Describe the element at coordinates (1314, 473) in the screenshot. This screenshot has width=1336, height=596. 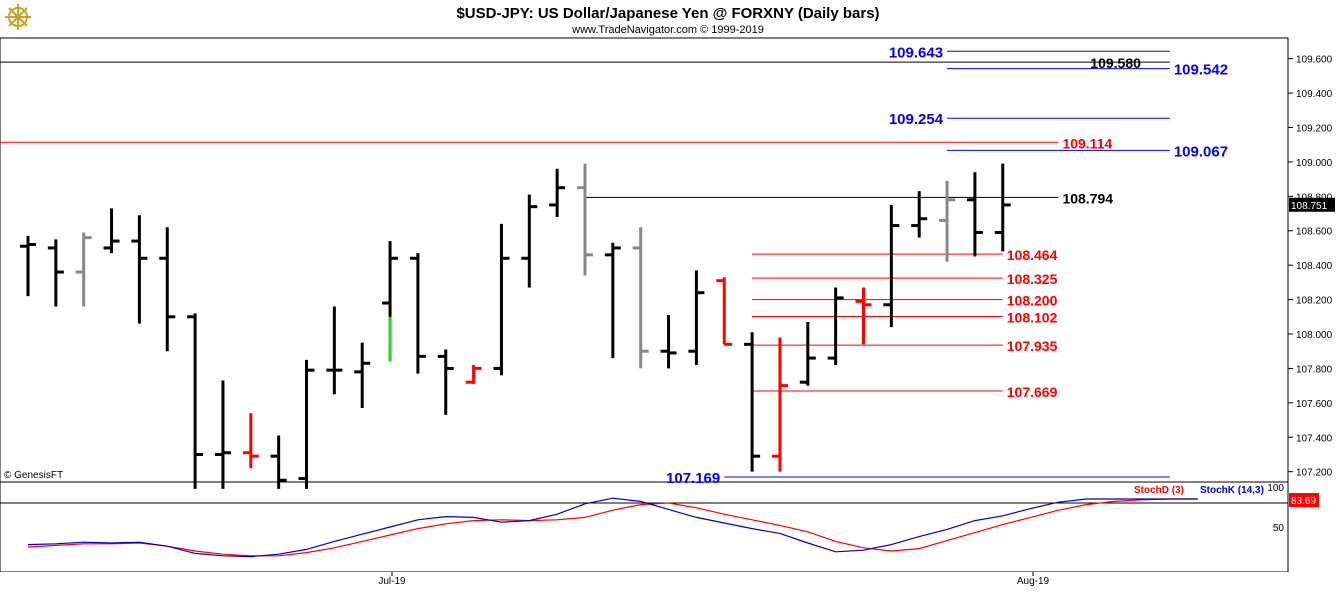
I see `price-tick-label: 107.200` at that location.